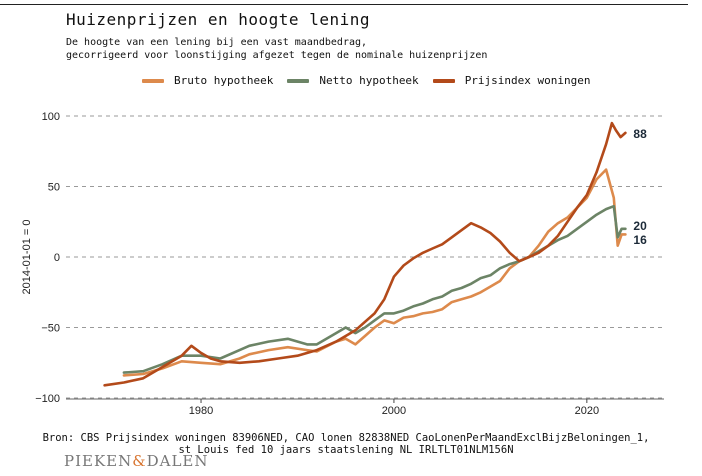  What do you see at coordinates (344, 4) in the screenshot?
I see `top-rule` at bounding box center [344, 4].